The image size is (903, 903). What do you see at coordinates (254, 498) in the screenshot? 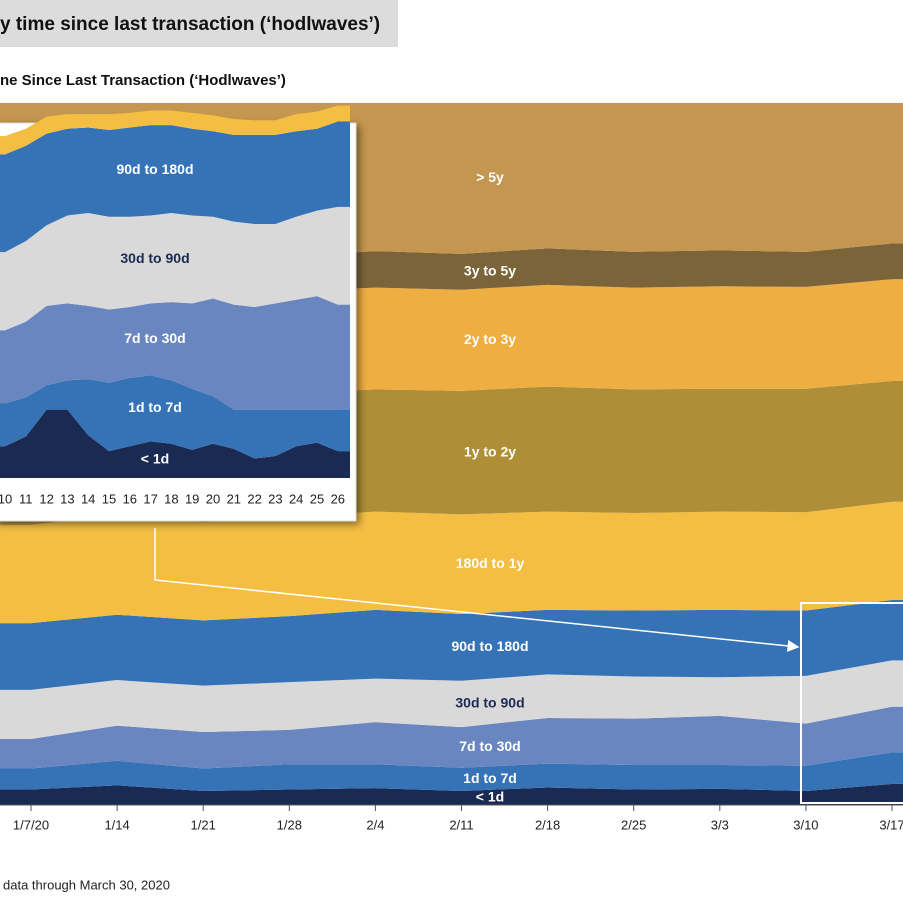
I see `x-tick-label: 22` at bounding box center [254, 498].